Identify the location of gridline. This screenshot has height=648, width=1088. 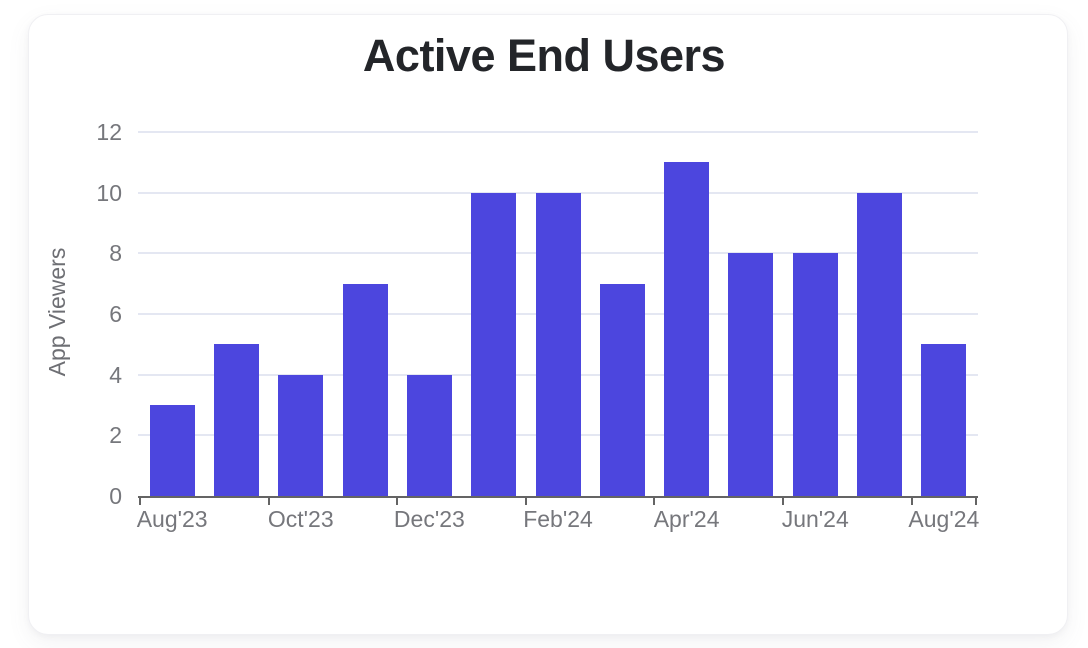
(558, 132).